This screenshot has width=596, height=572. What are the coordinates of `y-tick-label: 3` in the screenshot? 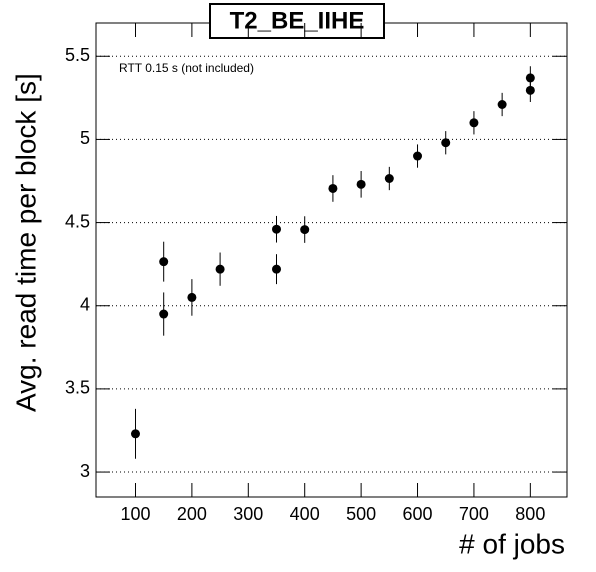 It's located at (85, 471).